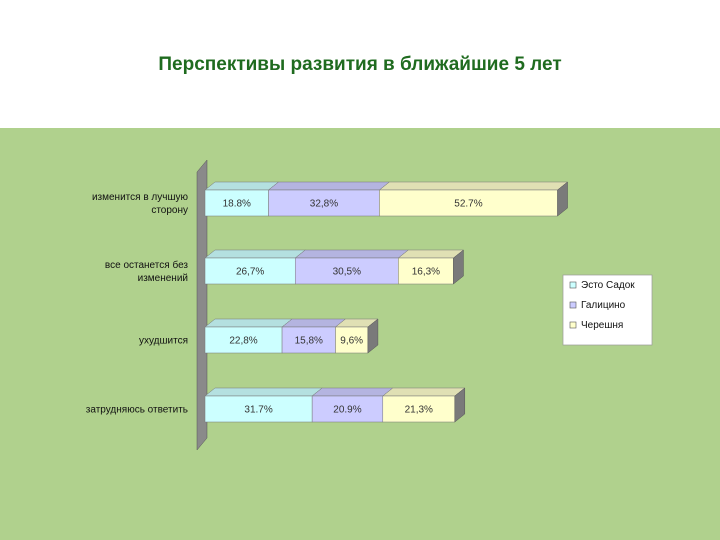 Image resolution: width=720 pixels, height=540 pixels. What do you see at coordinates (163, 341) in the screenshot?
I see `category-label-2-0: ухудшится` at bounding box center [163, 341].